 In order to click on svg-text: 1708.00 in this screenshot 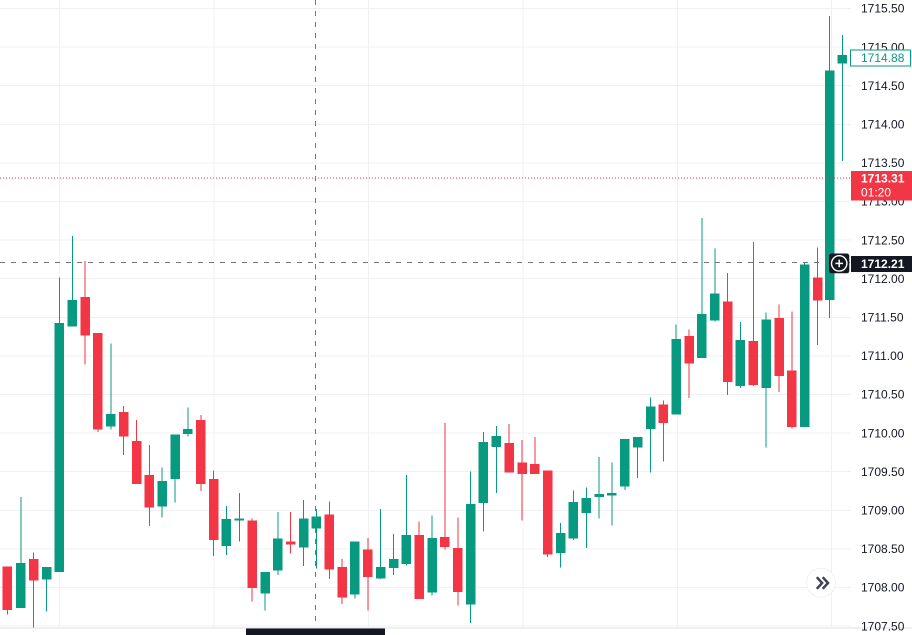, I will do `click(883, 588)`.